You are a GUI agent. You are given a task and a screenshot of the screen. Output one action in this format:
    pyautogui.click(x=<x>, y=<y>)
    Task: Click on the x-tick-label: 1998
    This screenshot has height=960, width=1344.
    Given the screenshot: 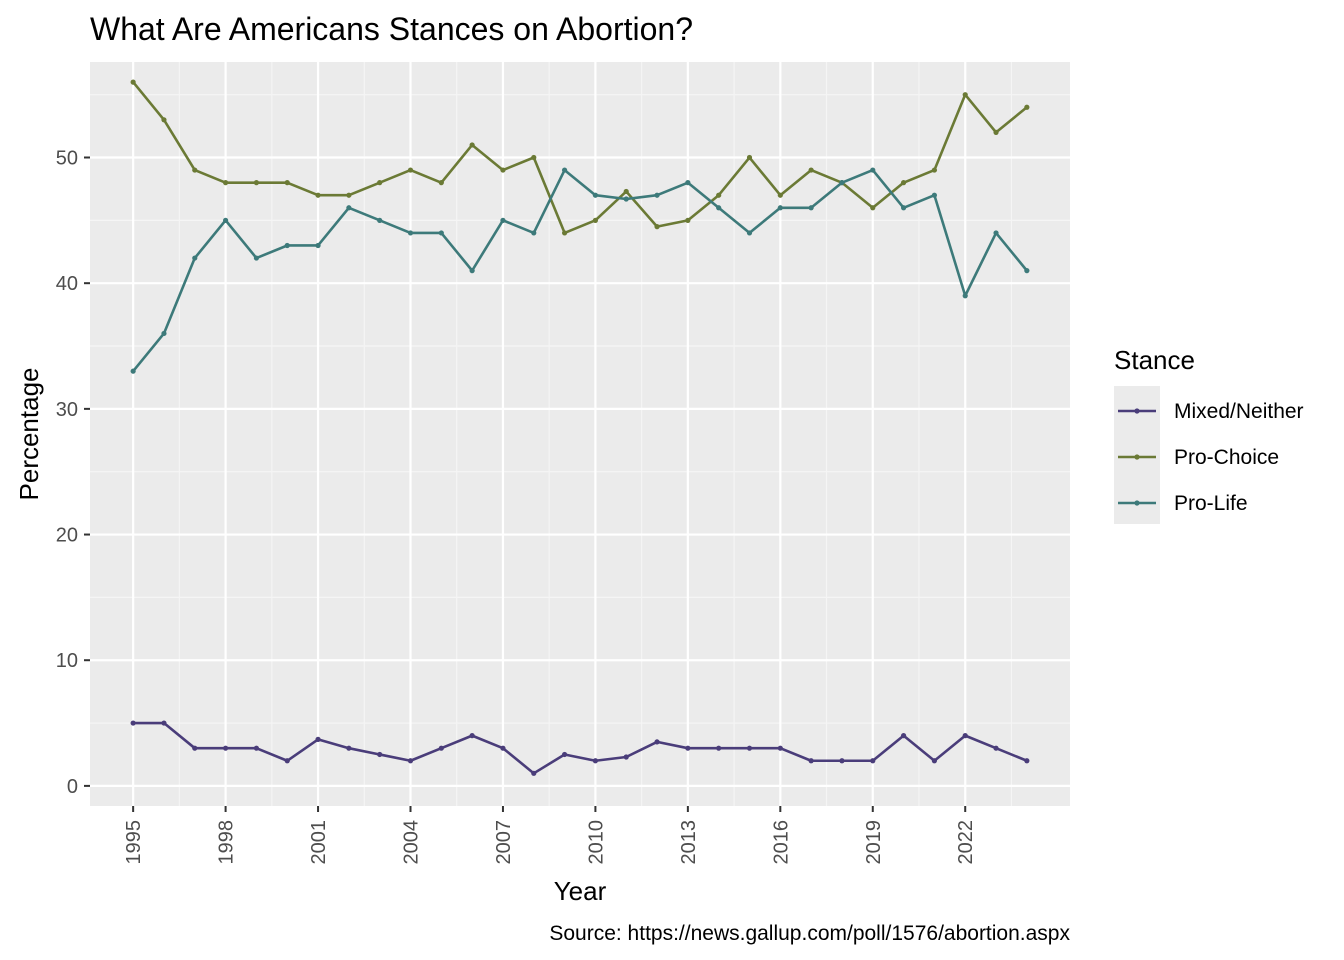 What is the action you would take?
    pyautogui.click(x=227, y=842)
    